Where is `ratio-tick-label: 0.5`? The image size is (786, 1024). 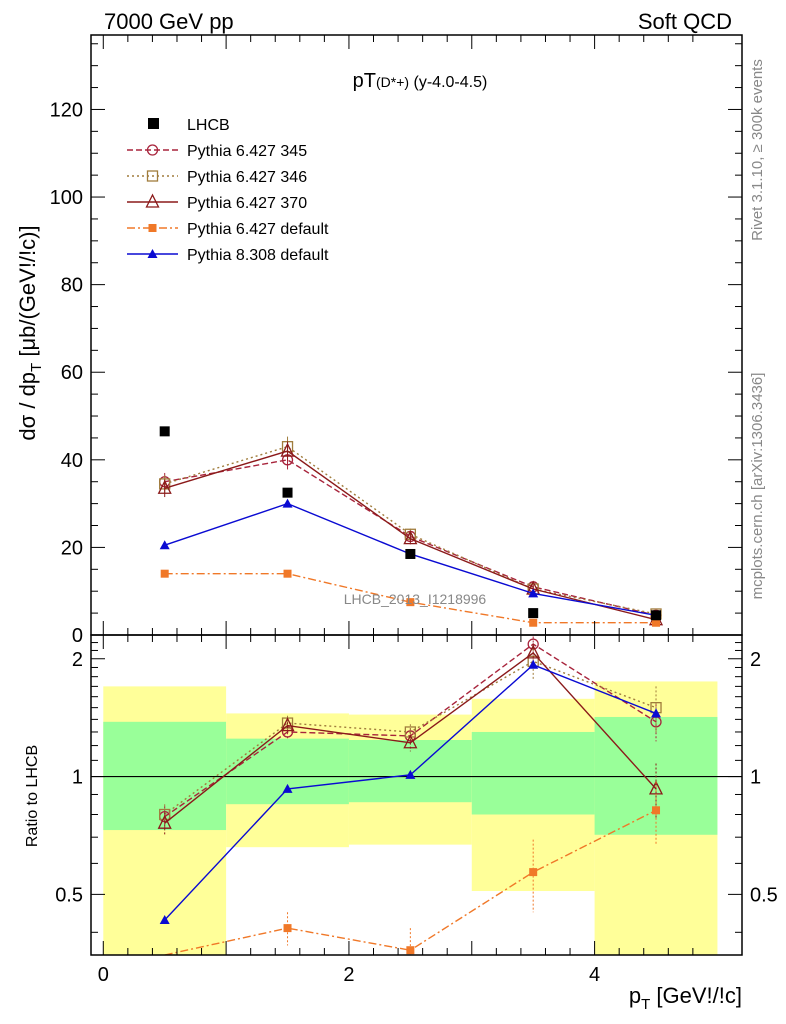 ratio-tick-label: 0.5 is located at coordinates (69, 895).